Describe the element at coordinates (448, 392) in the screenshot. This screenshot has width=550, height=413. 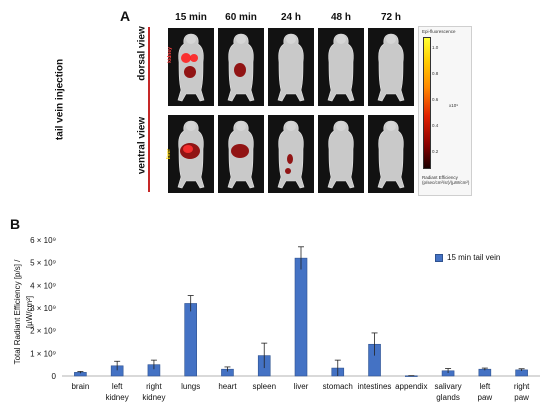
I see `x-tick-label: salivary glands` at that location.